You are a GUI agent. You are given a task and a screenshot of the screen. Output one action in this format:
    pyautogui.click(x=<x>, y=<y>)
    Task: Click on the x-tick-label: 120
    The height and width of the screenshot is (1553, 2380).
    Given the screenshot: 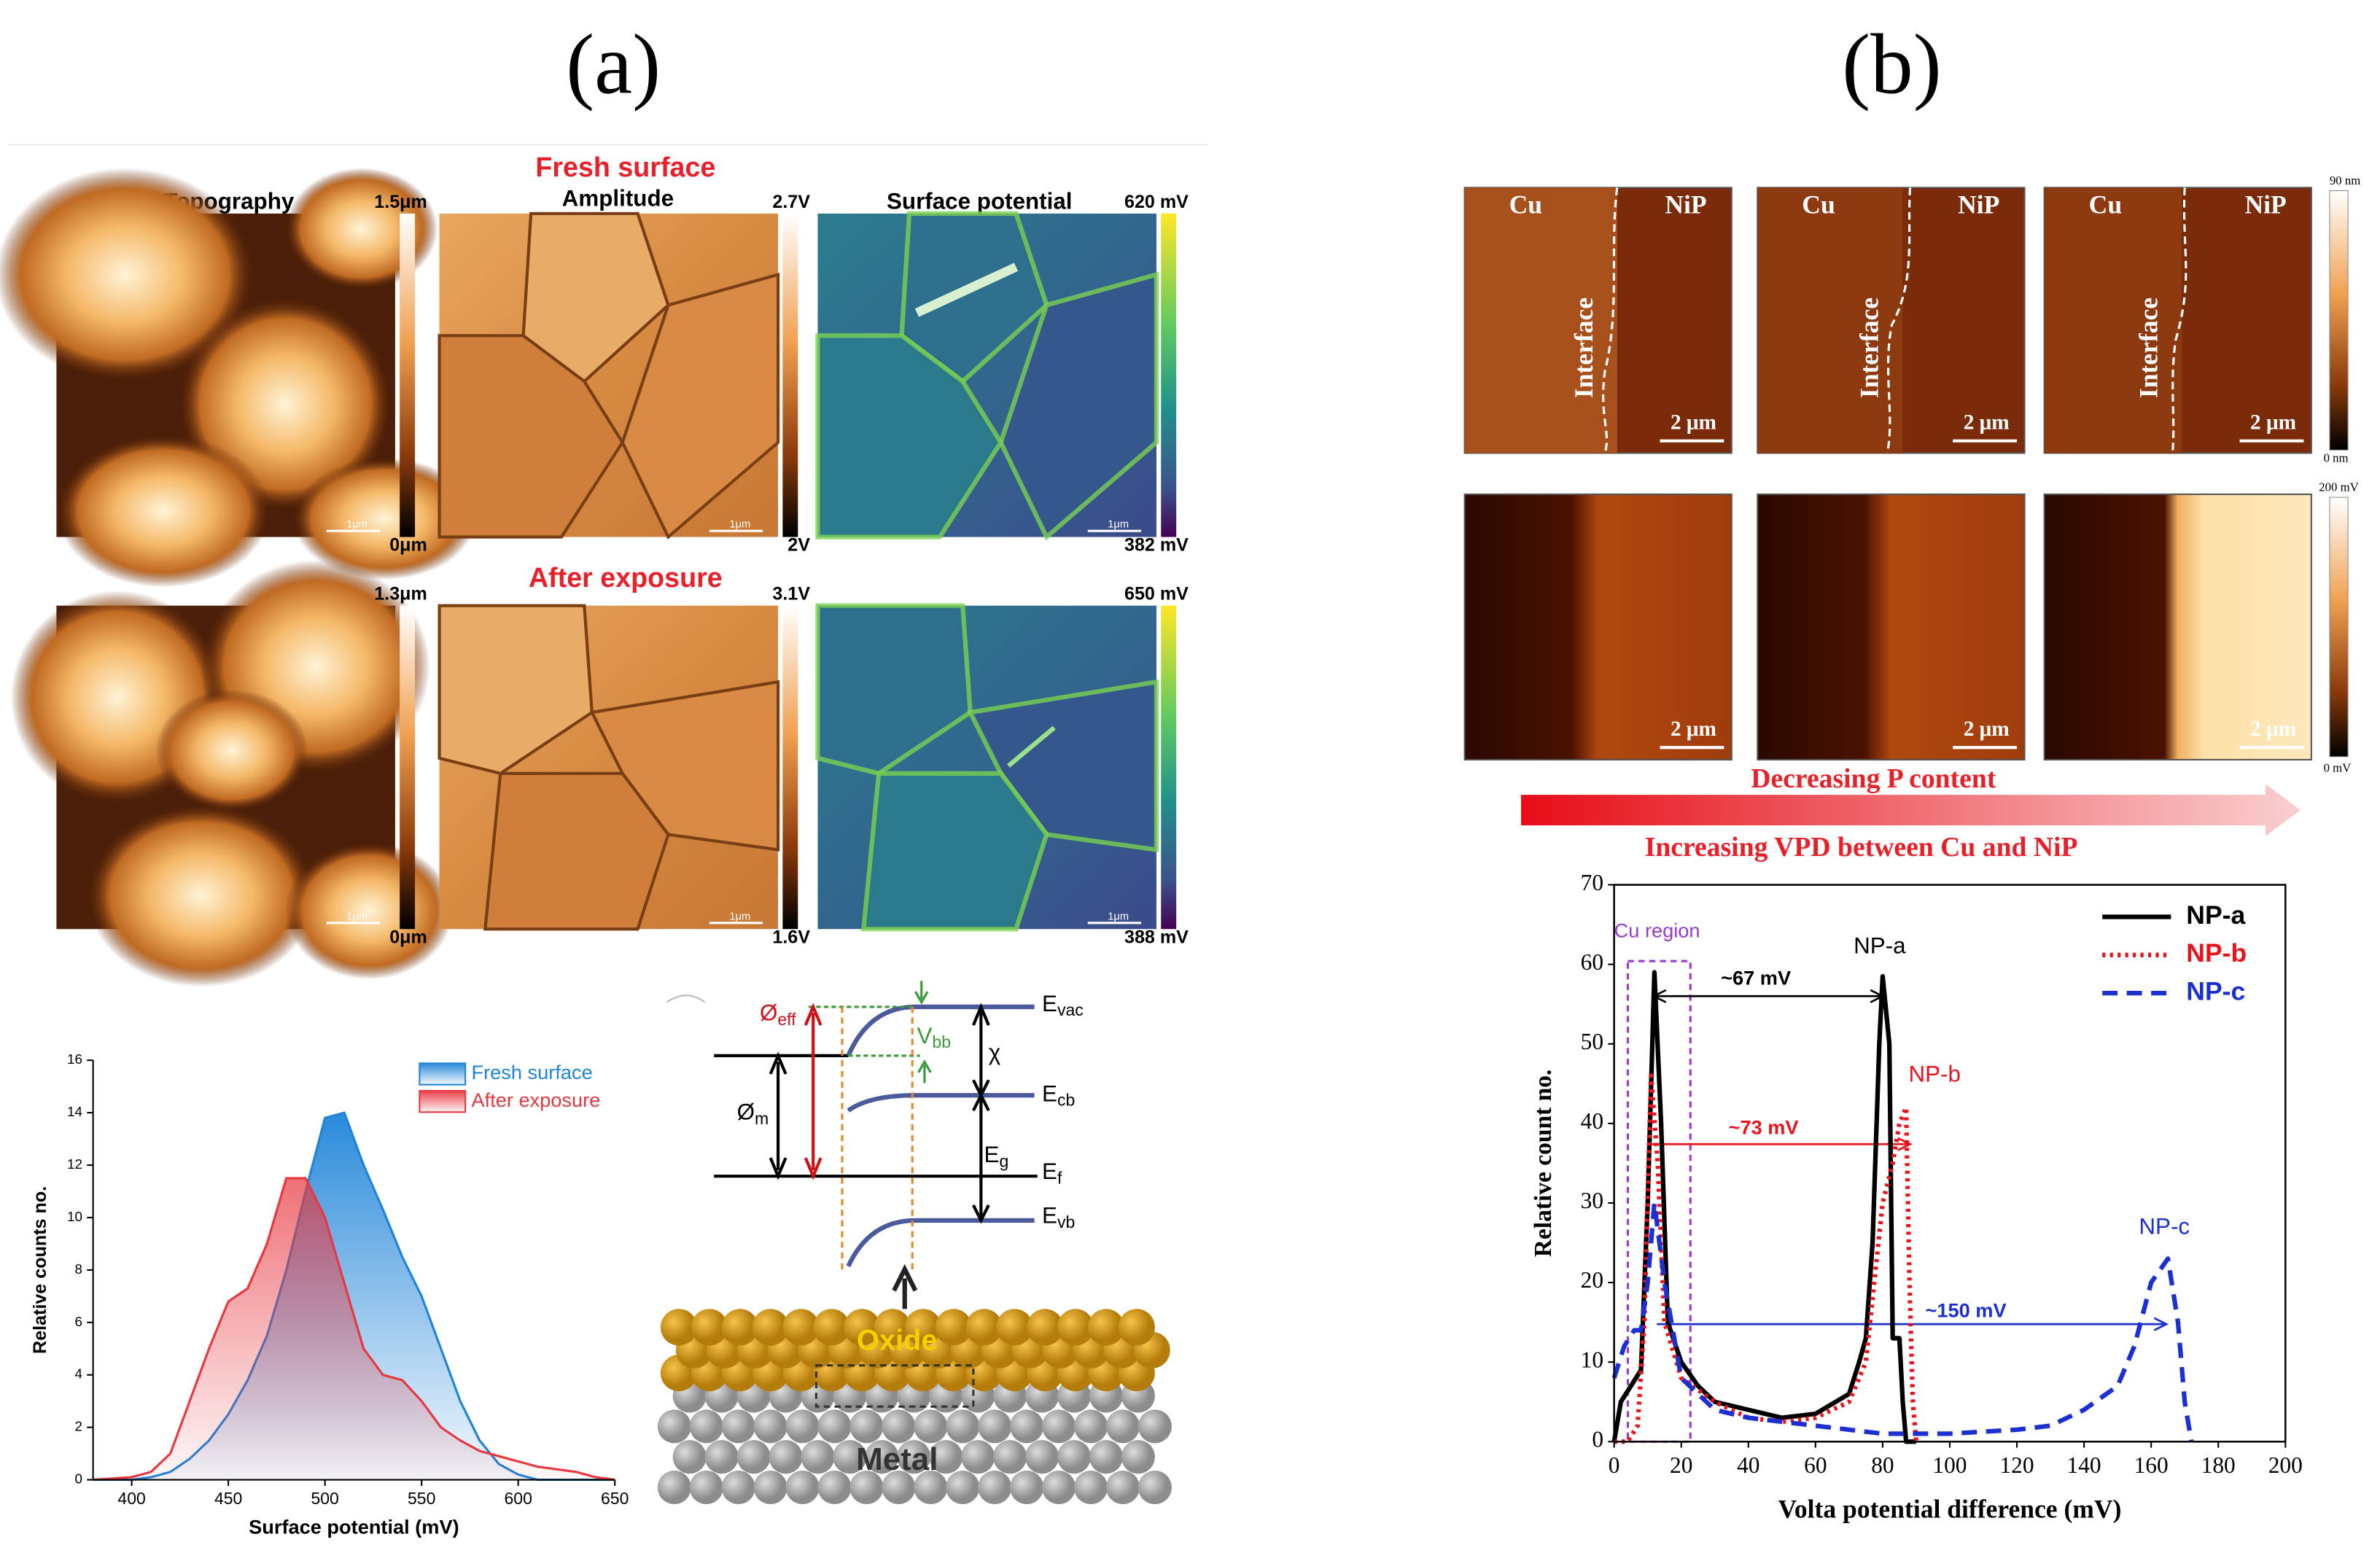 What is the action you would take?
    pyautogui.click(x=2016, y=1465)
    